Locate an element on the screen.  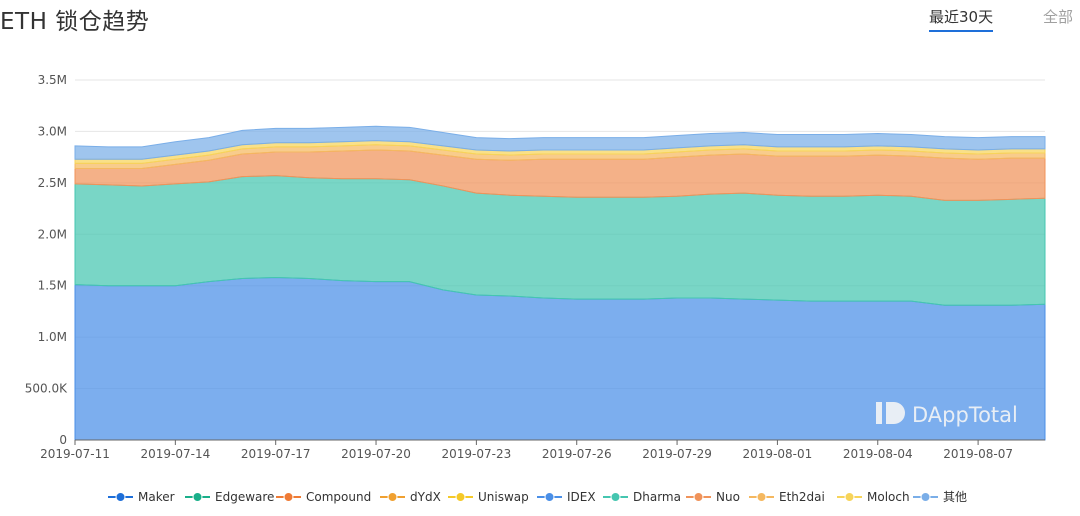
y-tick-label: 1.5M is located at coordinates (52, 286).